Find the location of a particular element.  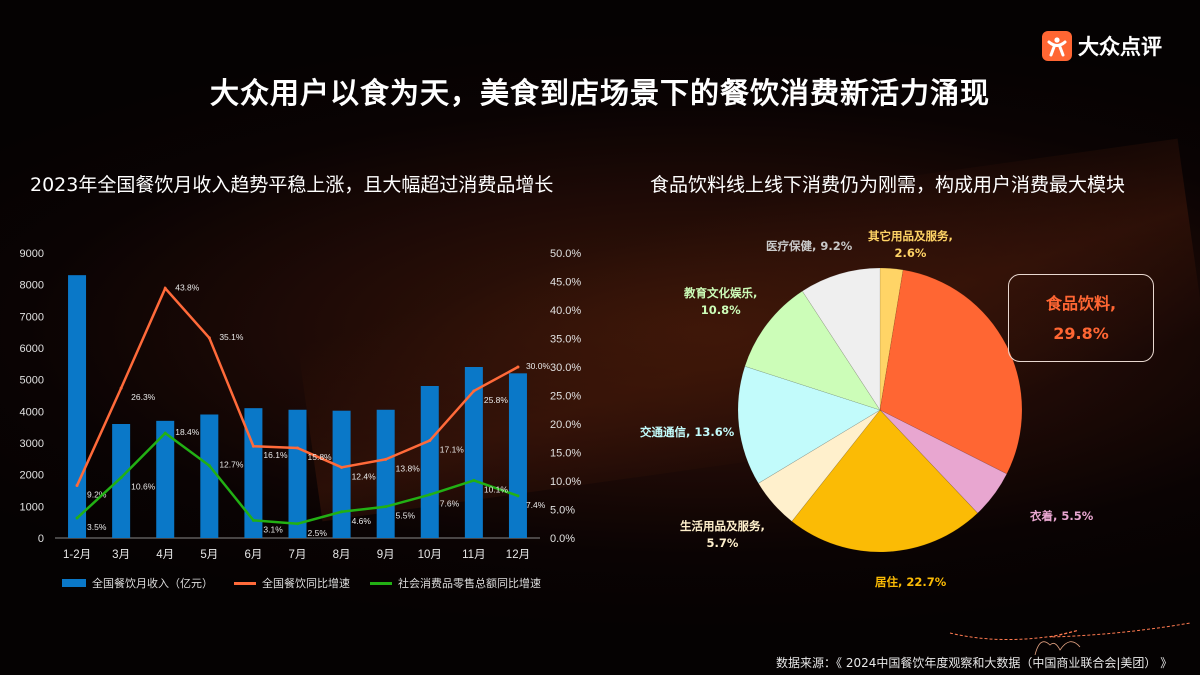

pie-slice-label: 教育文化娱乐, 10.8% is located at coordinates (720, 302).